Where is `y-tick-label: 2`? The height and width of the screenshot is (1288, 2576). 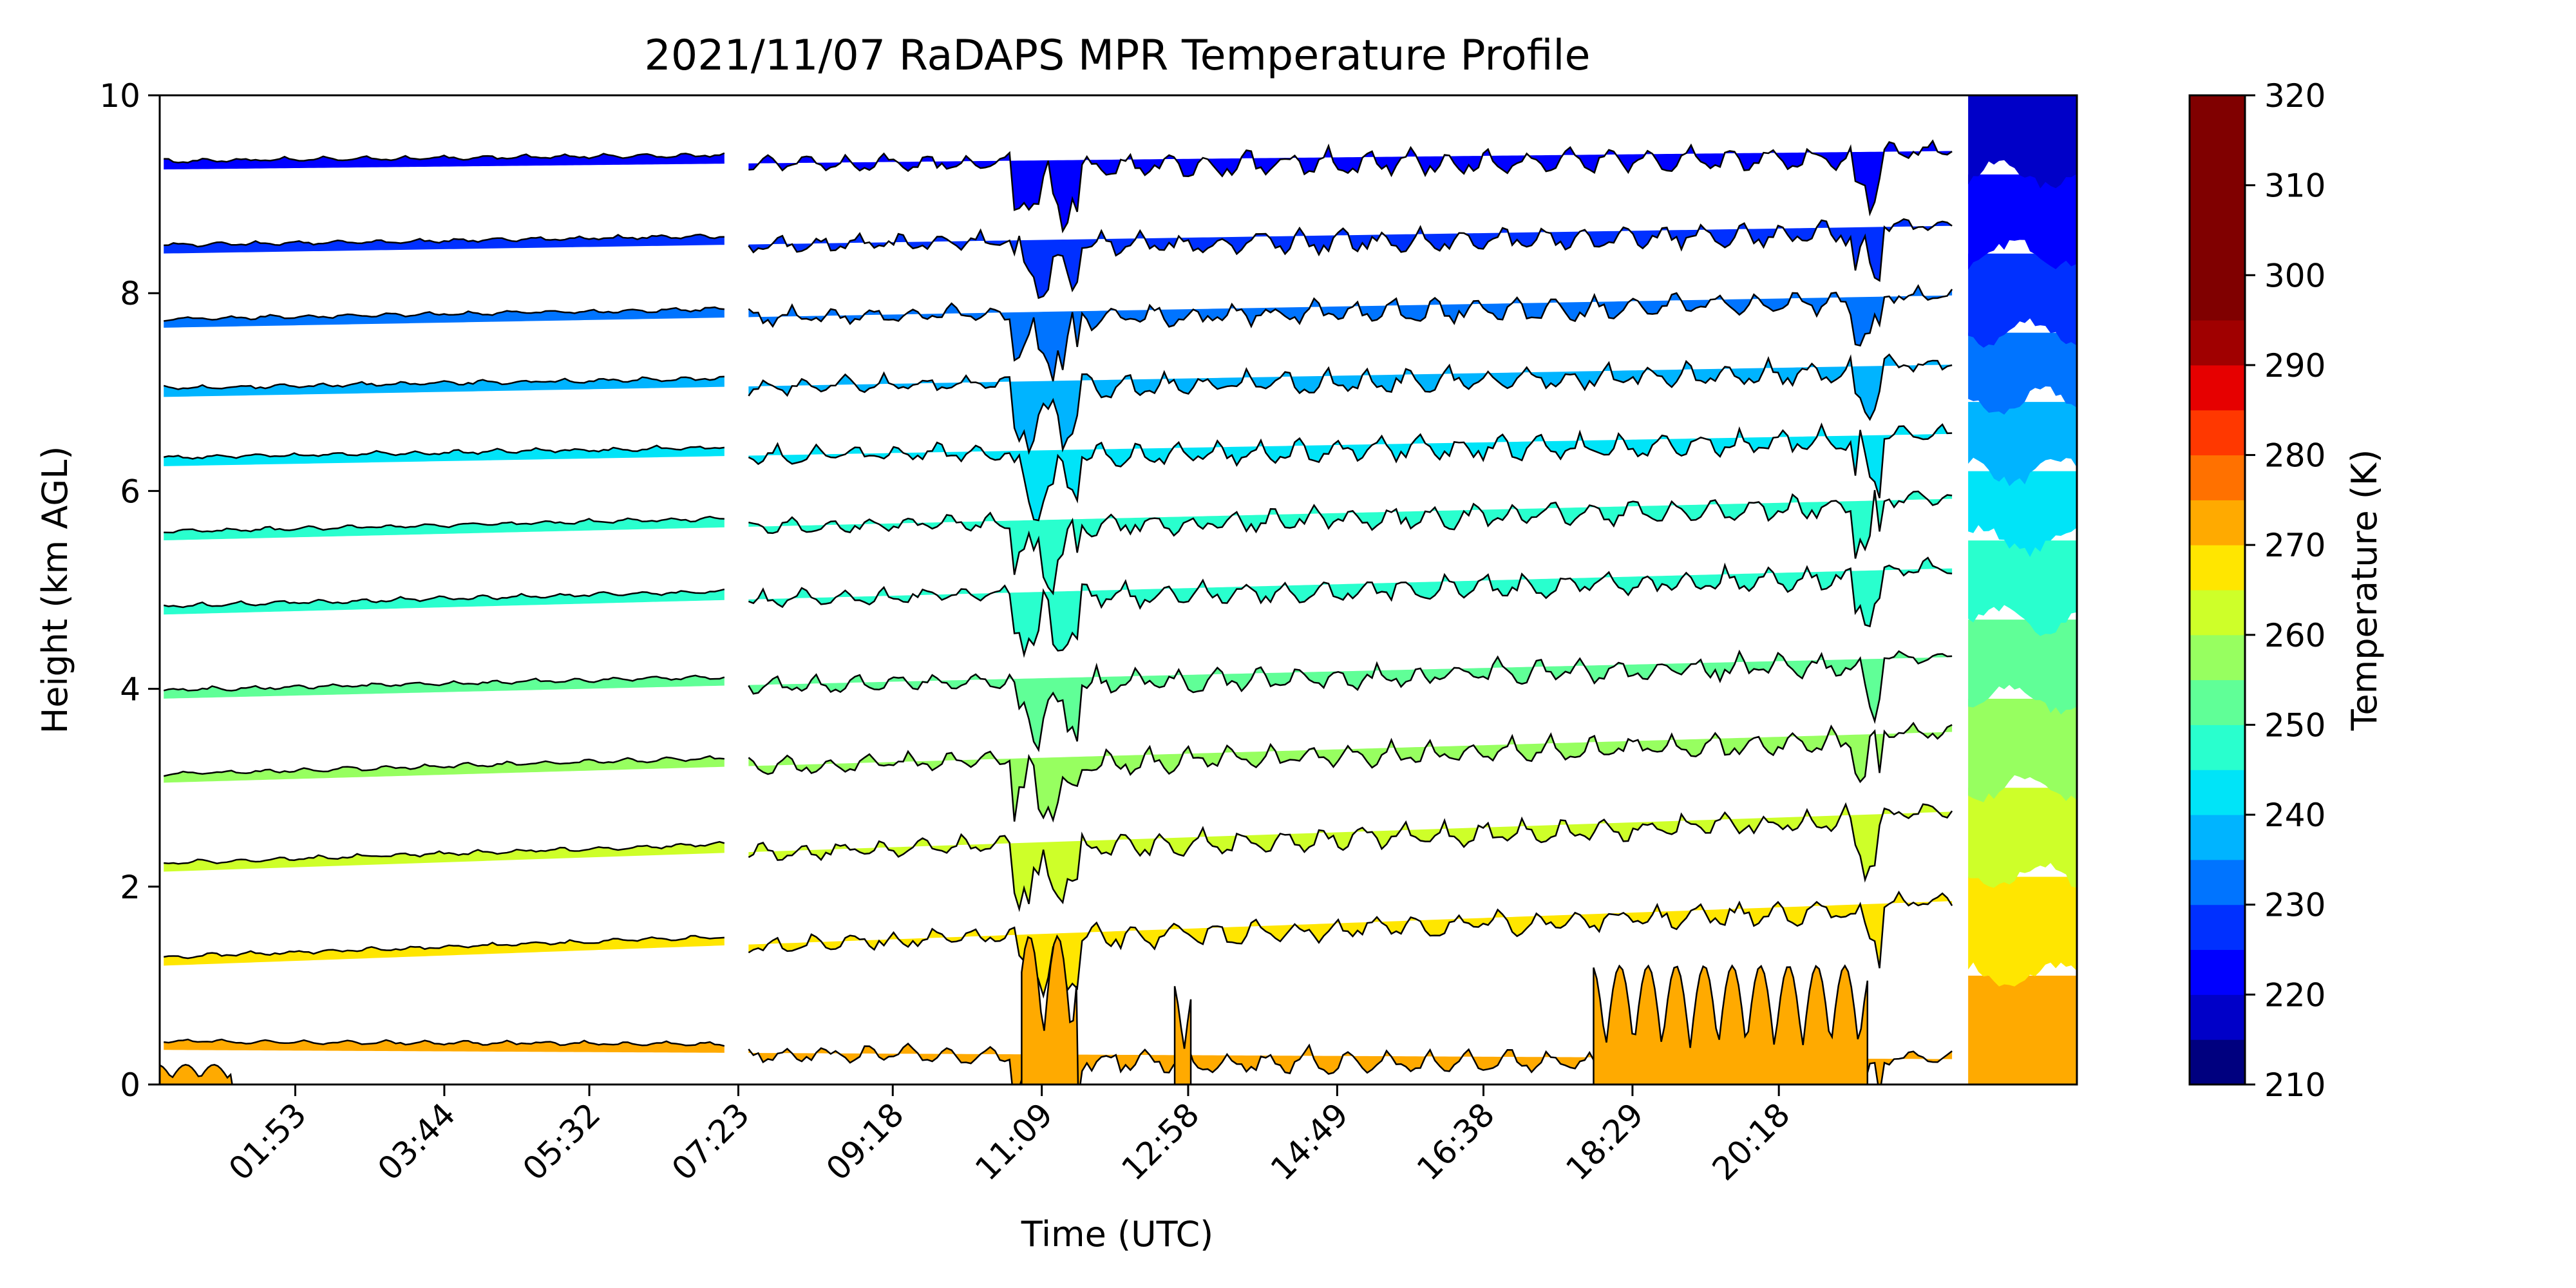 y-tick-label: 2 is located at coordinates (130, 887).